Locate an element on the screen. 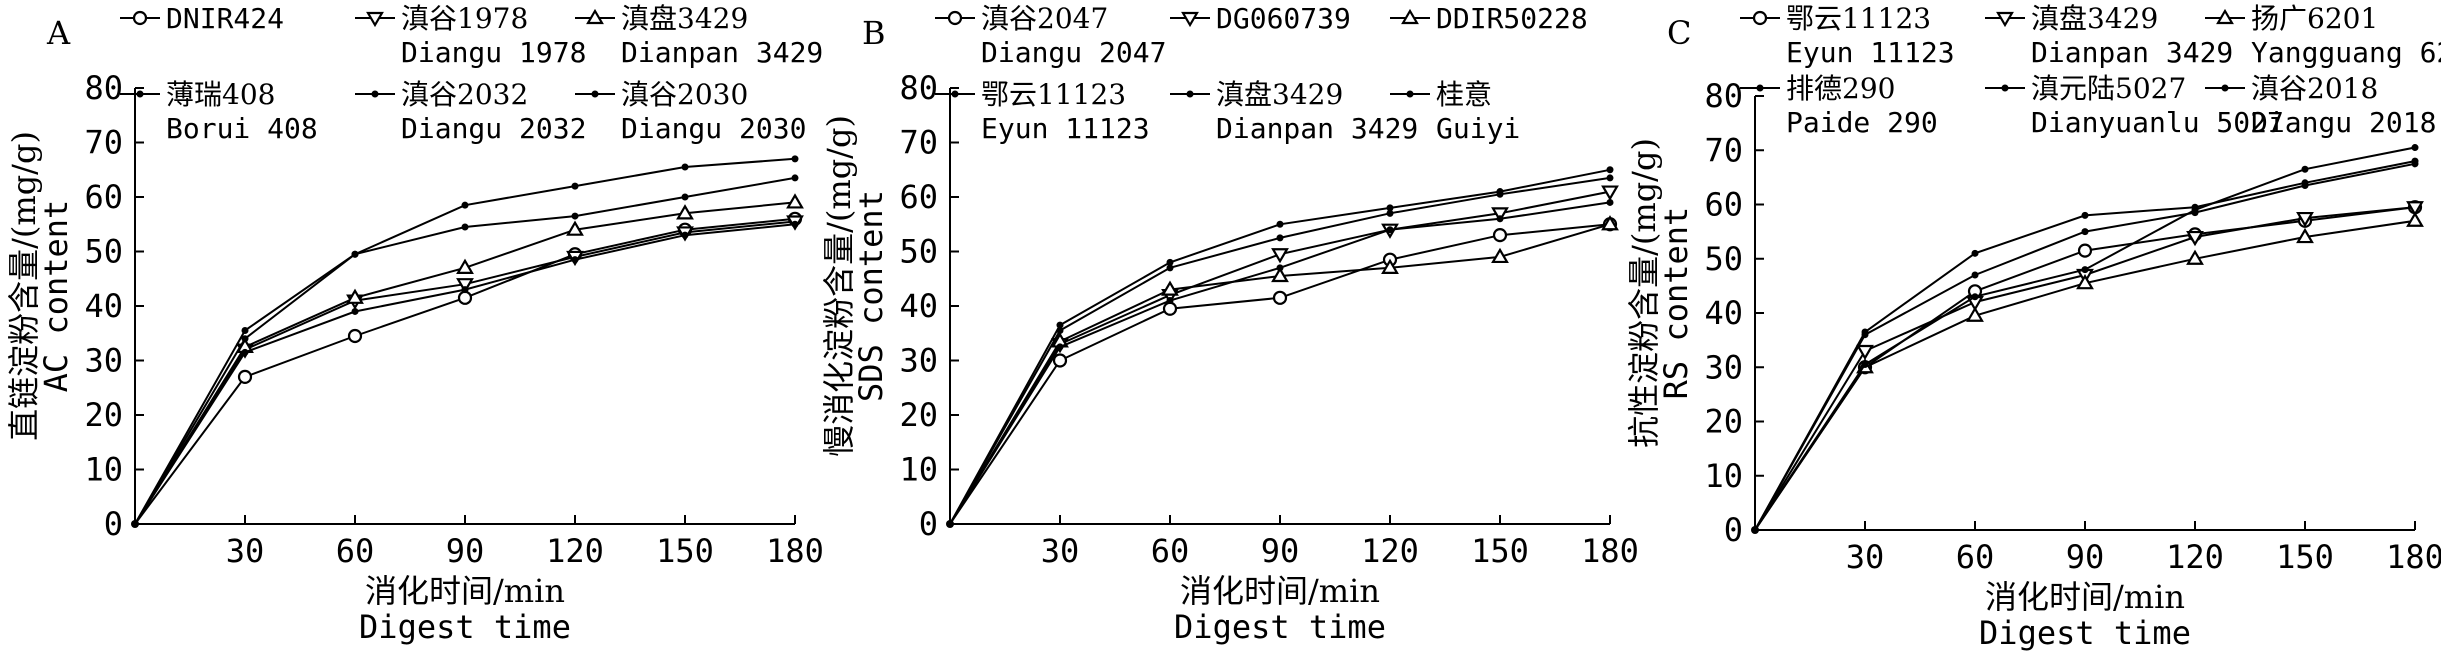 This screenshot has height=670, width=2441. legend-label-en: Diangu 1978 is located at coordinates (493, 52).